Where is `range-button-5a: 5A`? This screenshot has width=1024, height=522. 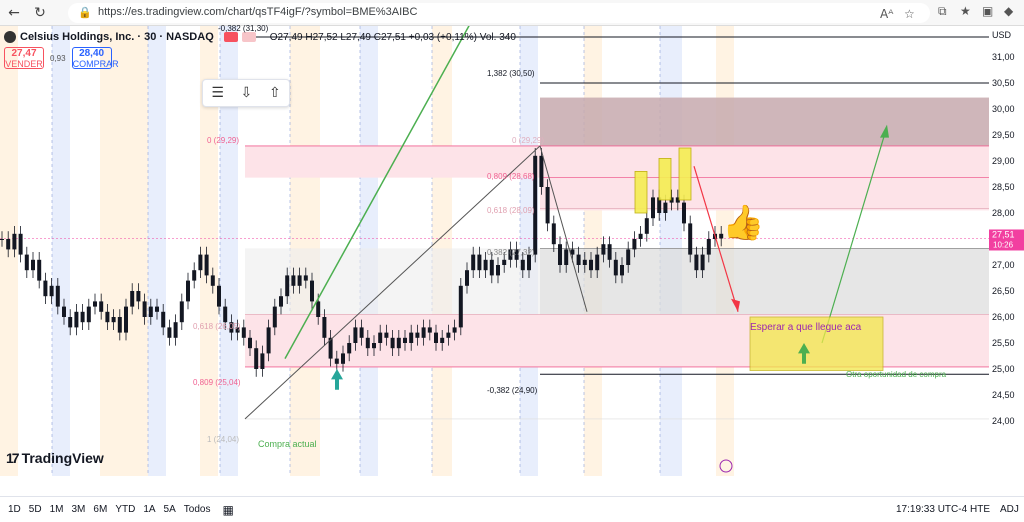
range-button-5a: 5A is located at coordinates (169, 509).